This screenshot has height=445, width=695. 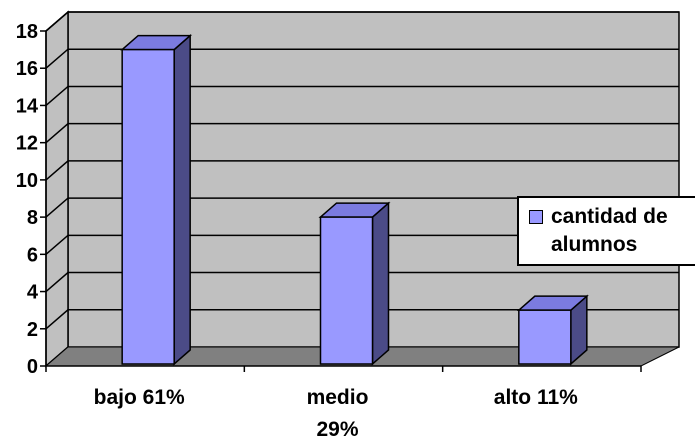 I want to click on legend-swatch, so click(x=536, y=217).